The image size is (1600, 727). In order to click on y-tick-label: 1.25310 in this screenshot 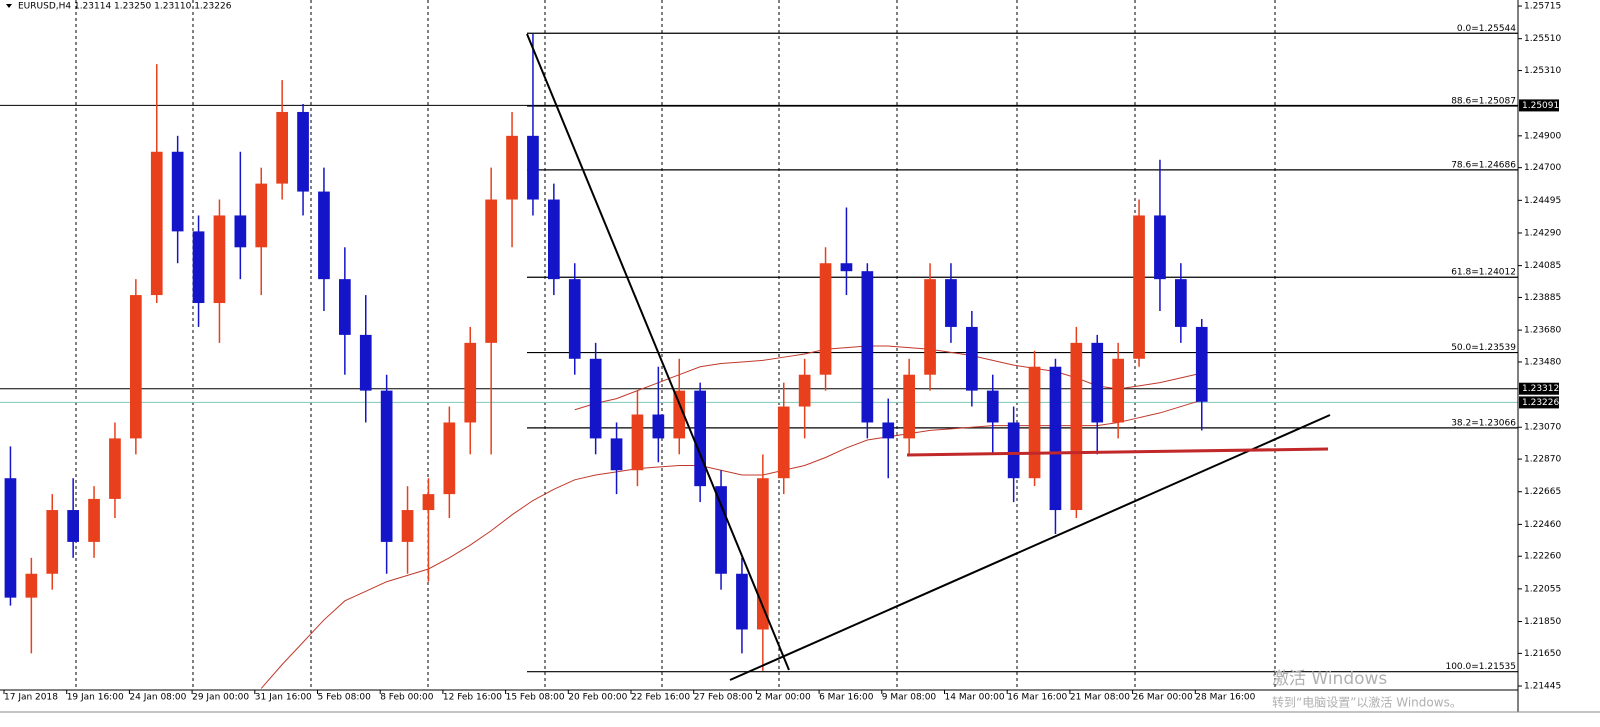, I will do `click(1542, 71)`.